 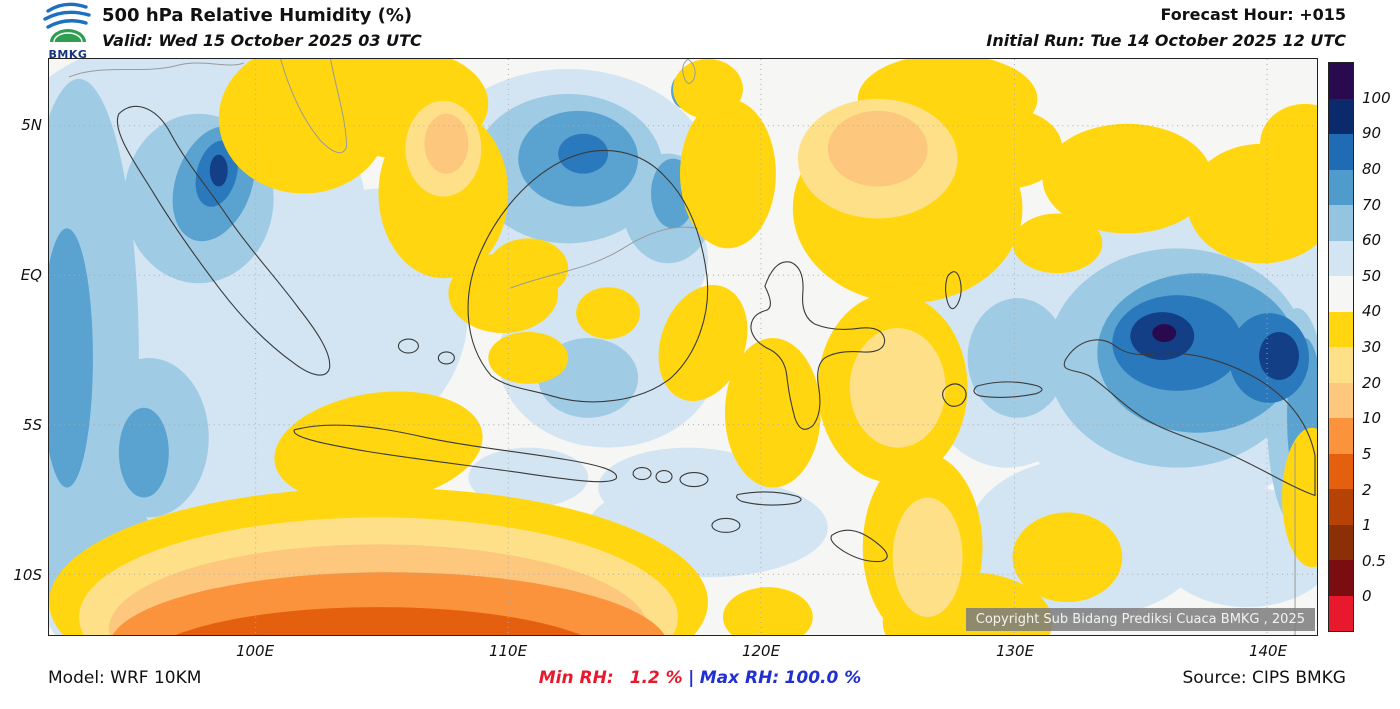 I want to click on colorbar-tick-label: 80, so click(x=1372, y=168).